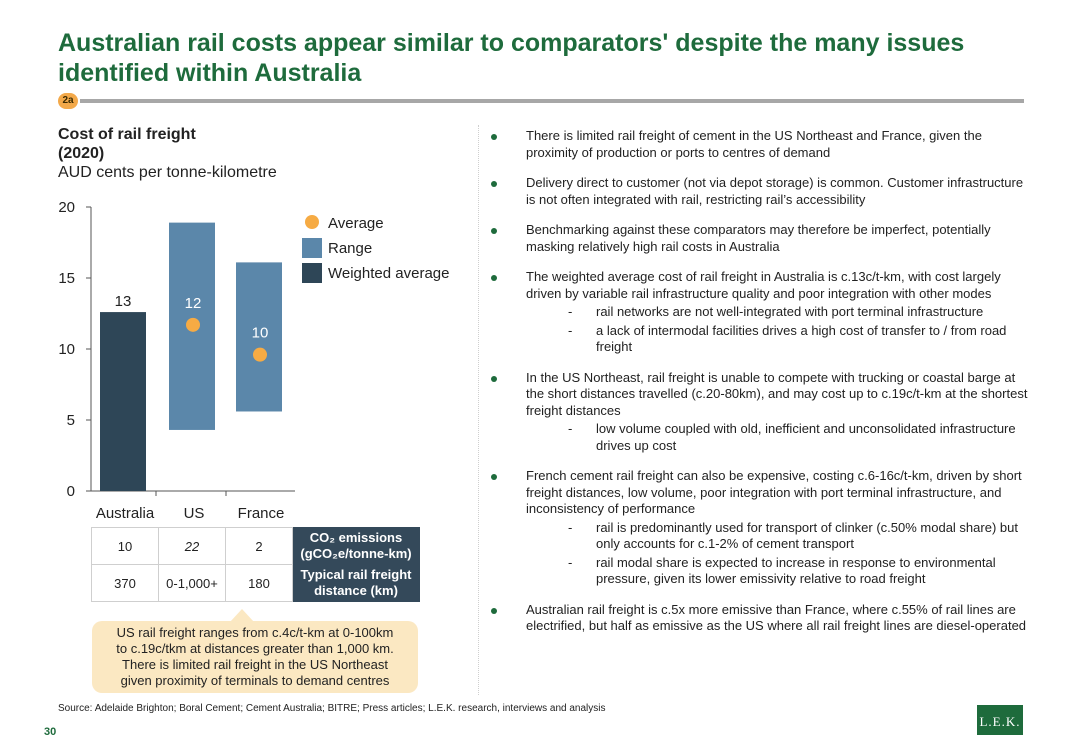  Describe the element at coordinates (479, 410) in the screenshot. I see `column-divider` at that location.